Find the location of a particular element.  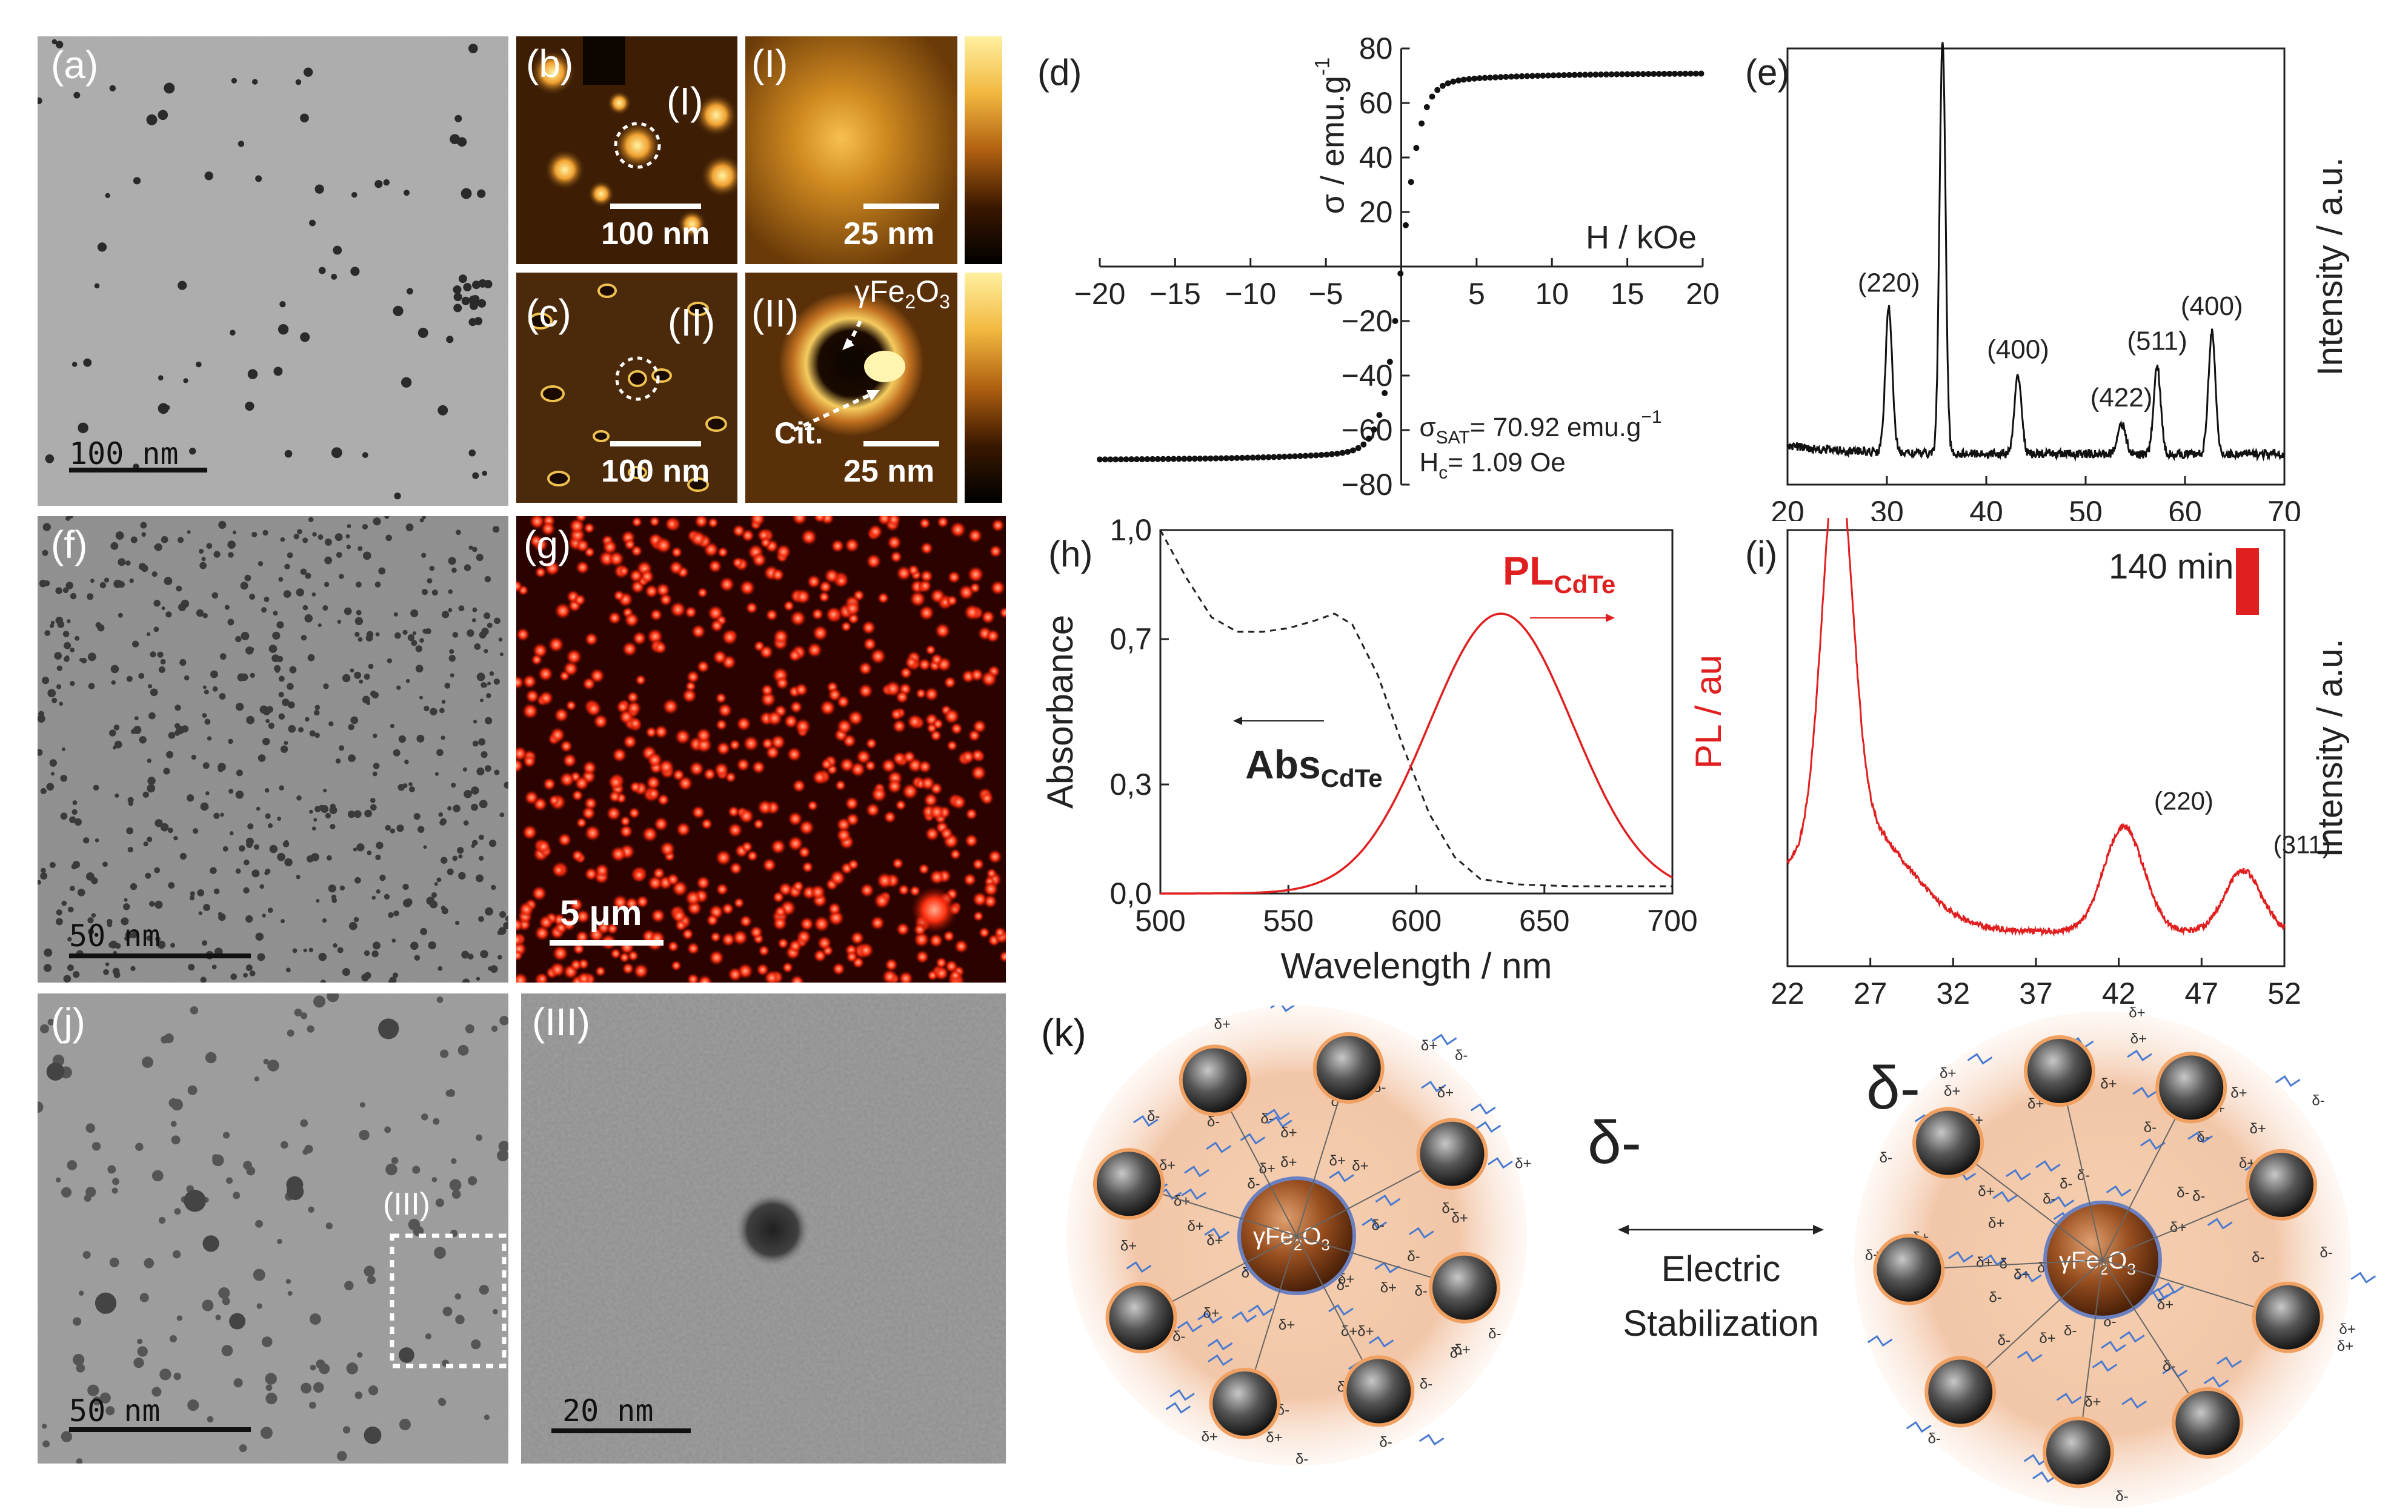

x-tick-label: 20 is located at coordinates (1703, 294).